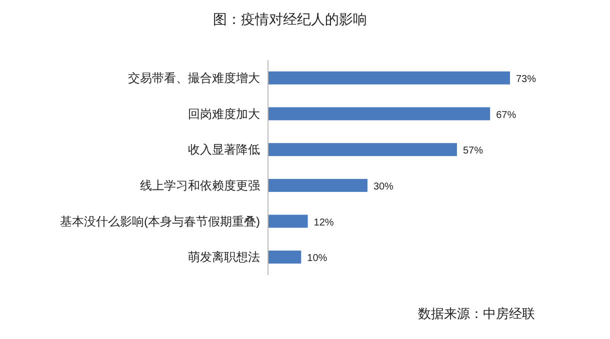 Image resolution: width=610 pixels, height=339 pixels. I want to click on y-tick-label: 回岗难度加大, so click(224, 113).